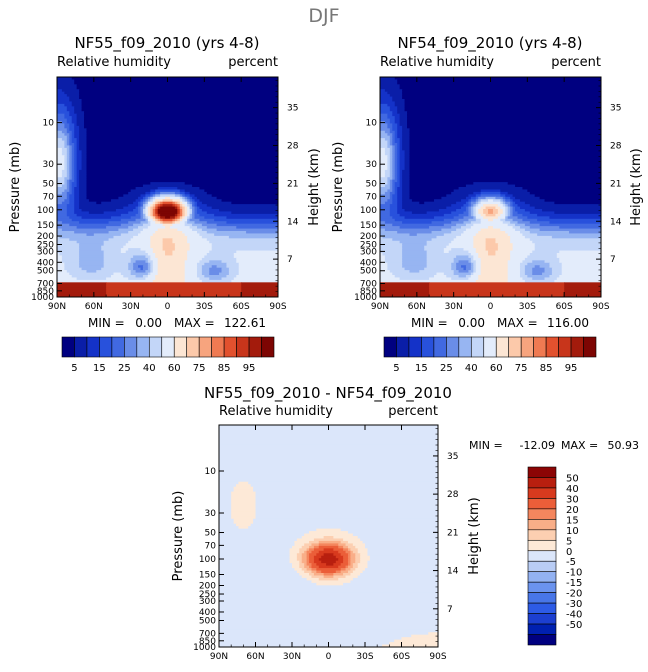 The height and width of the screenshot is (672, 648). What do you see at coordinates (574, 615) in the screenshot?
I see `colorbar-label: -40` at bounding box center [574, 615].